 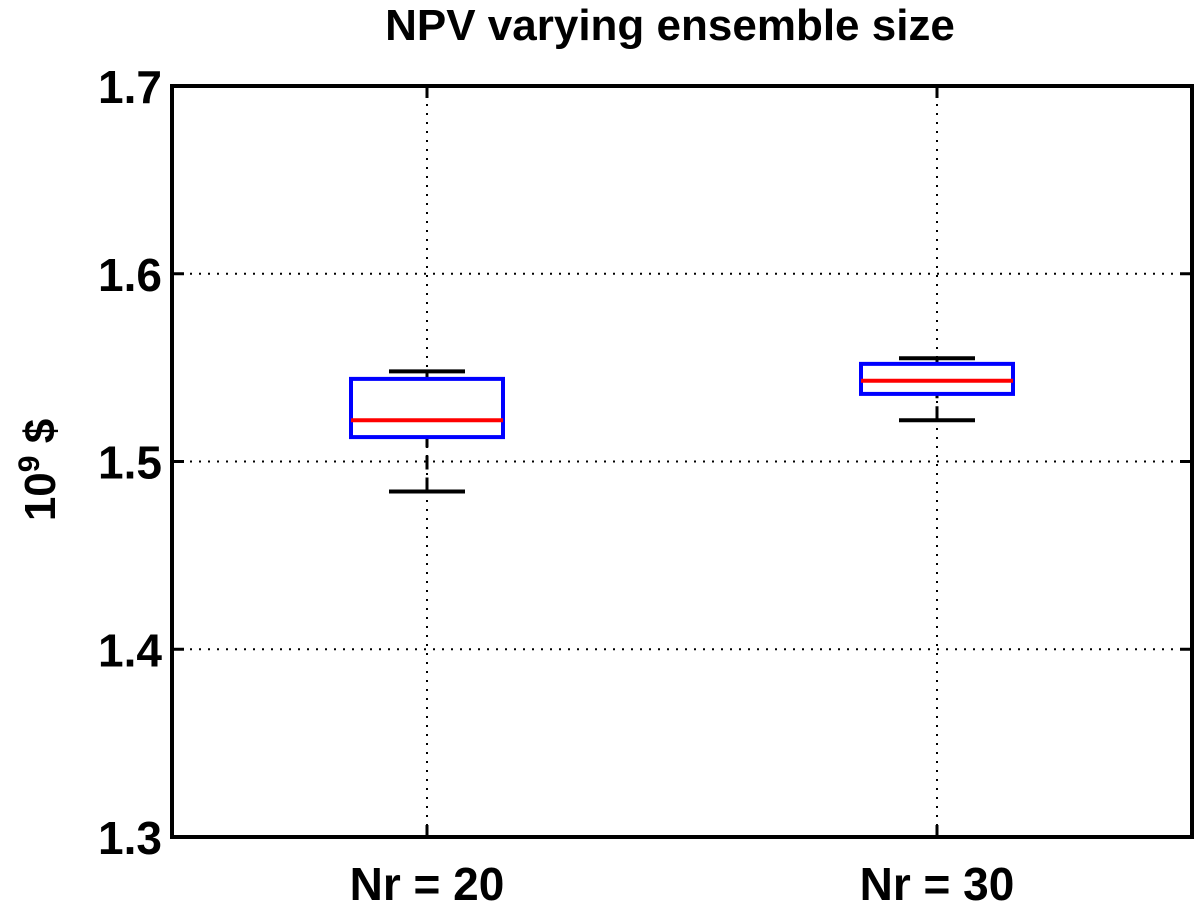 What do you see at coordinates (40, 496) in the screenshot?
I see `y-axis-label-base: 10` at bounding box center [40, 496].